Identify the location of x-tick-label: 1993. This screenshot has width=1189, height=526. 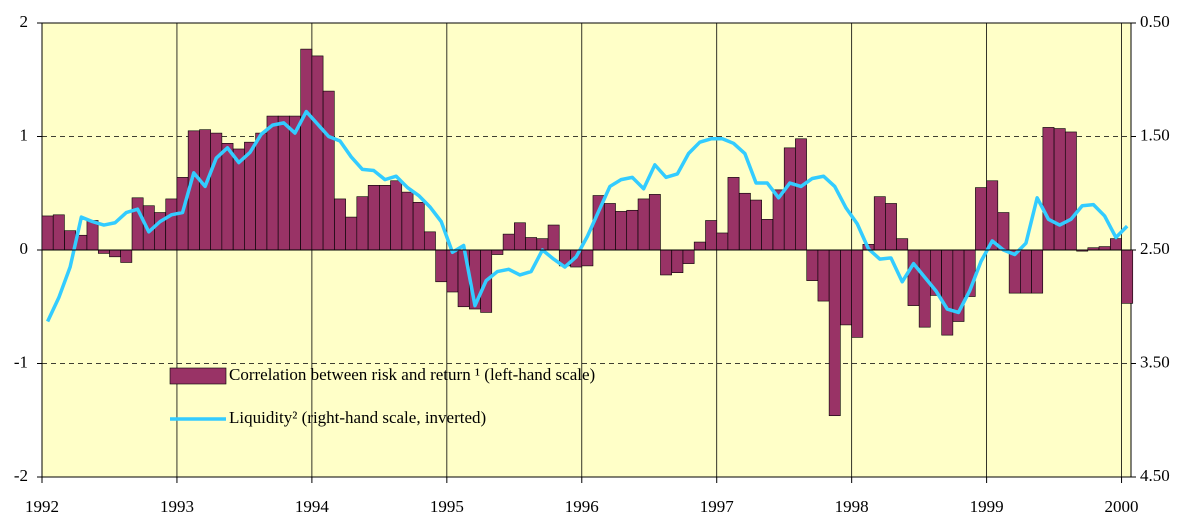
(177, 506).